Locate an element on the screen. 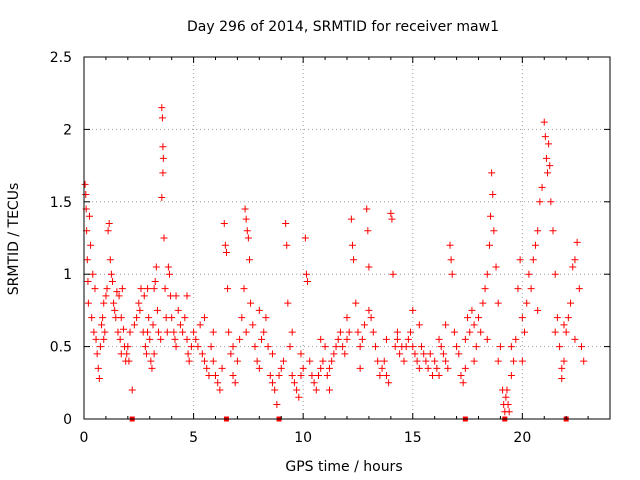  y-tick-label: 1 is located at coordinates (67, 275).